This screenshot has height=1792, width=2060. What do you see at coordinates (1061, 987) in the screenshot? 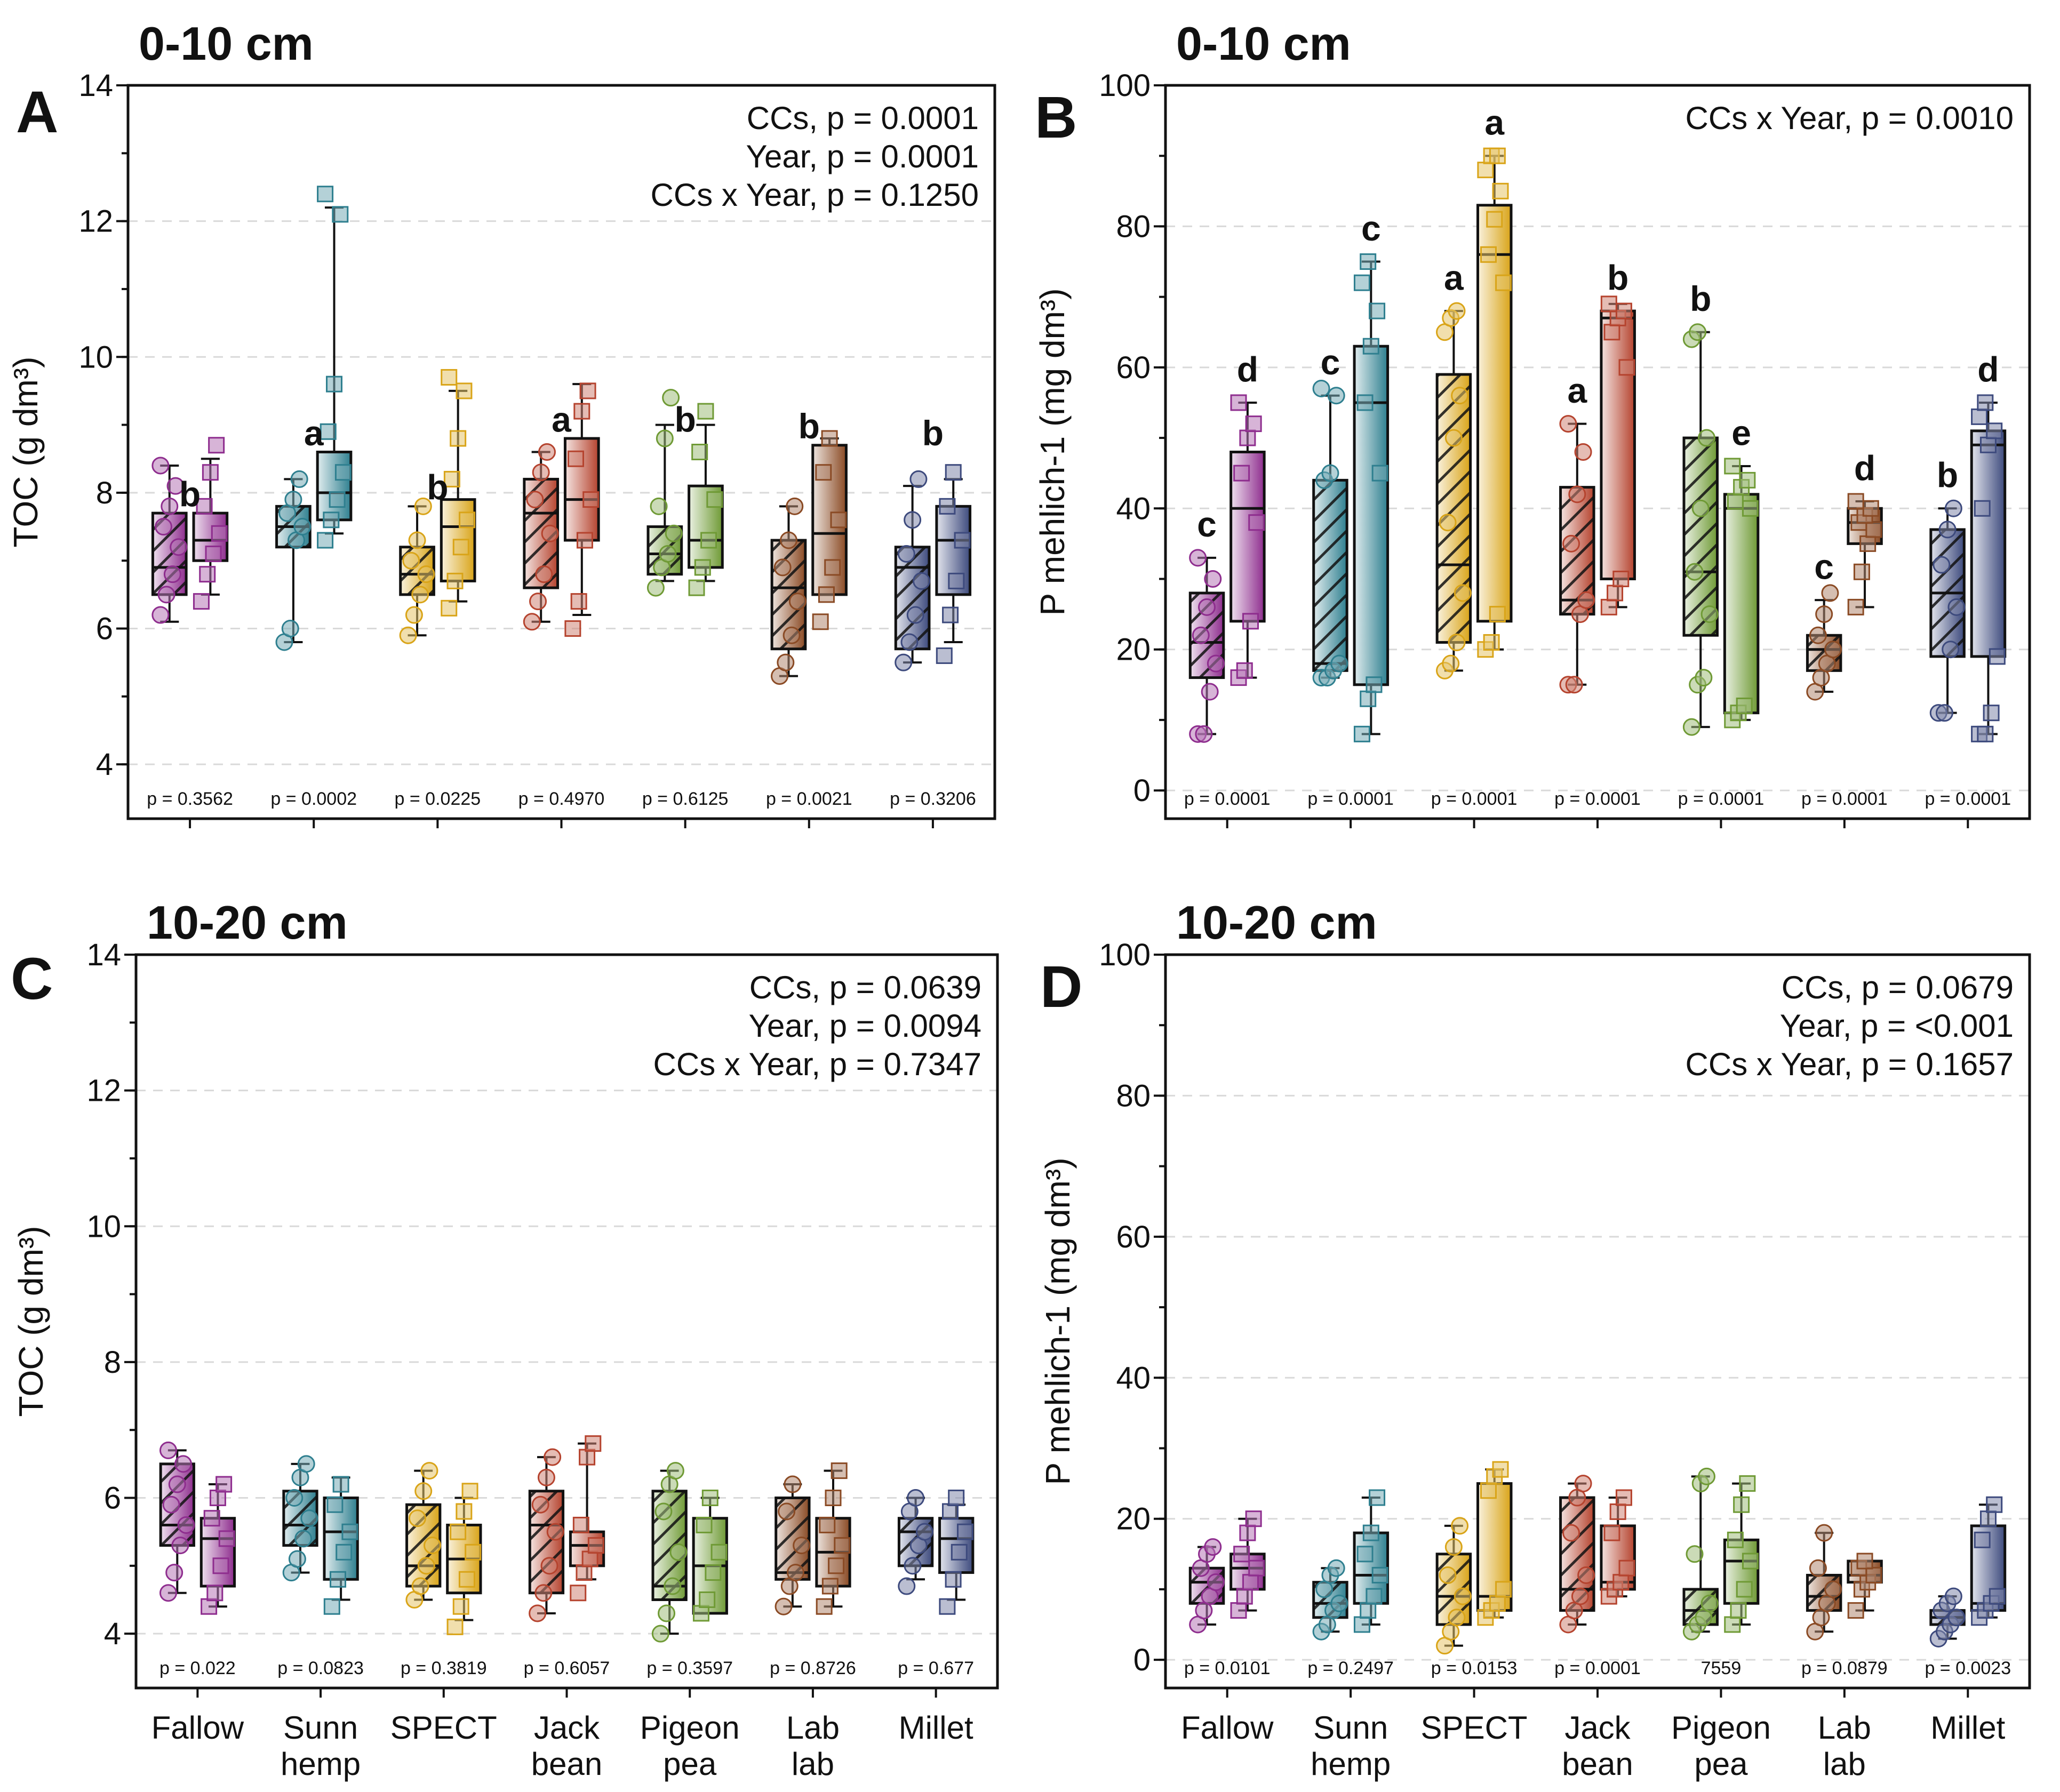
I see `panel-letter: D` at bounding box center [1061, 987].